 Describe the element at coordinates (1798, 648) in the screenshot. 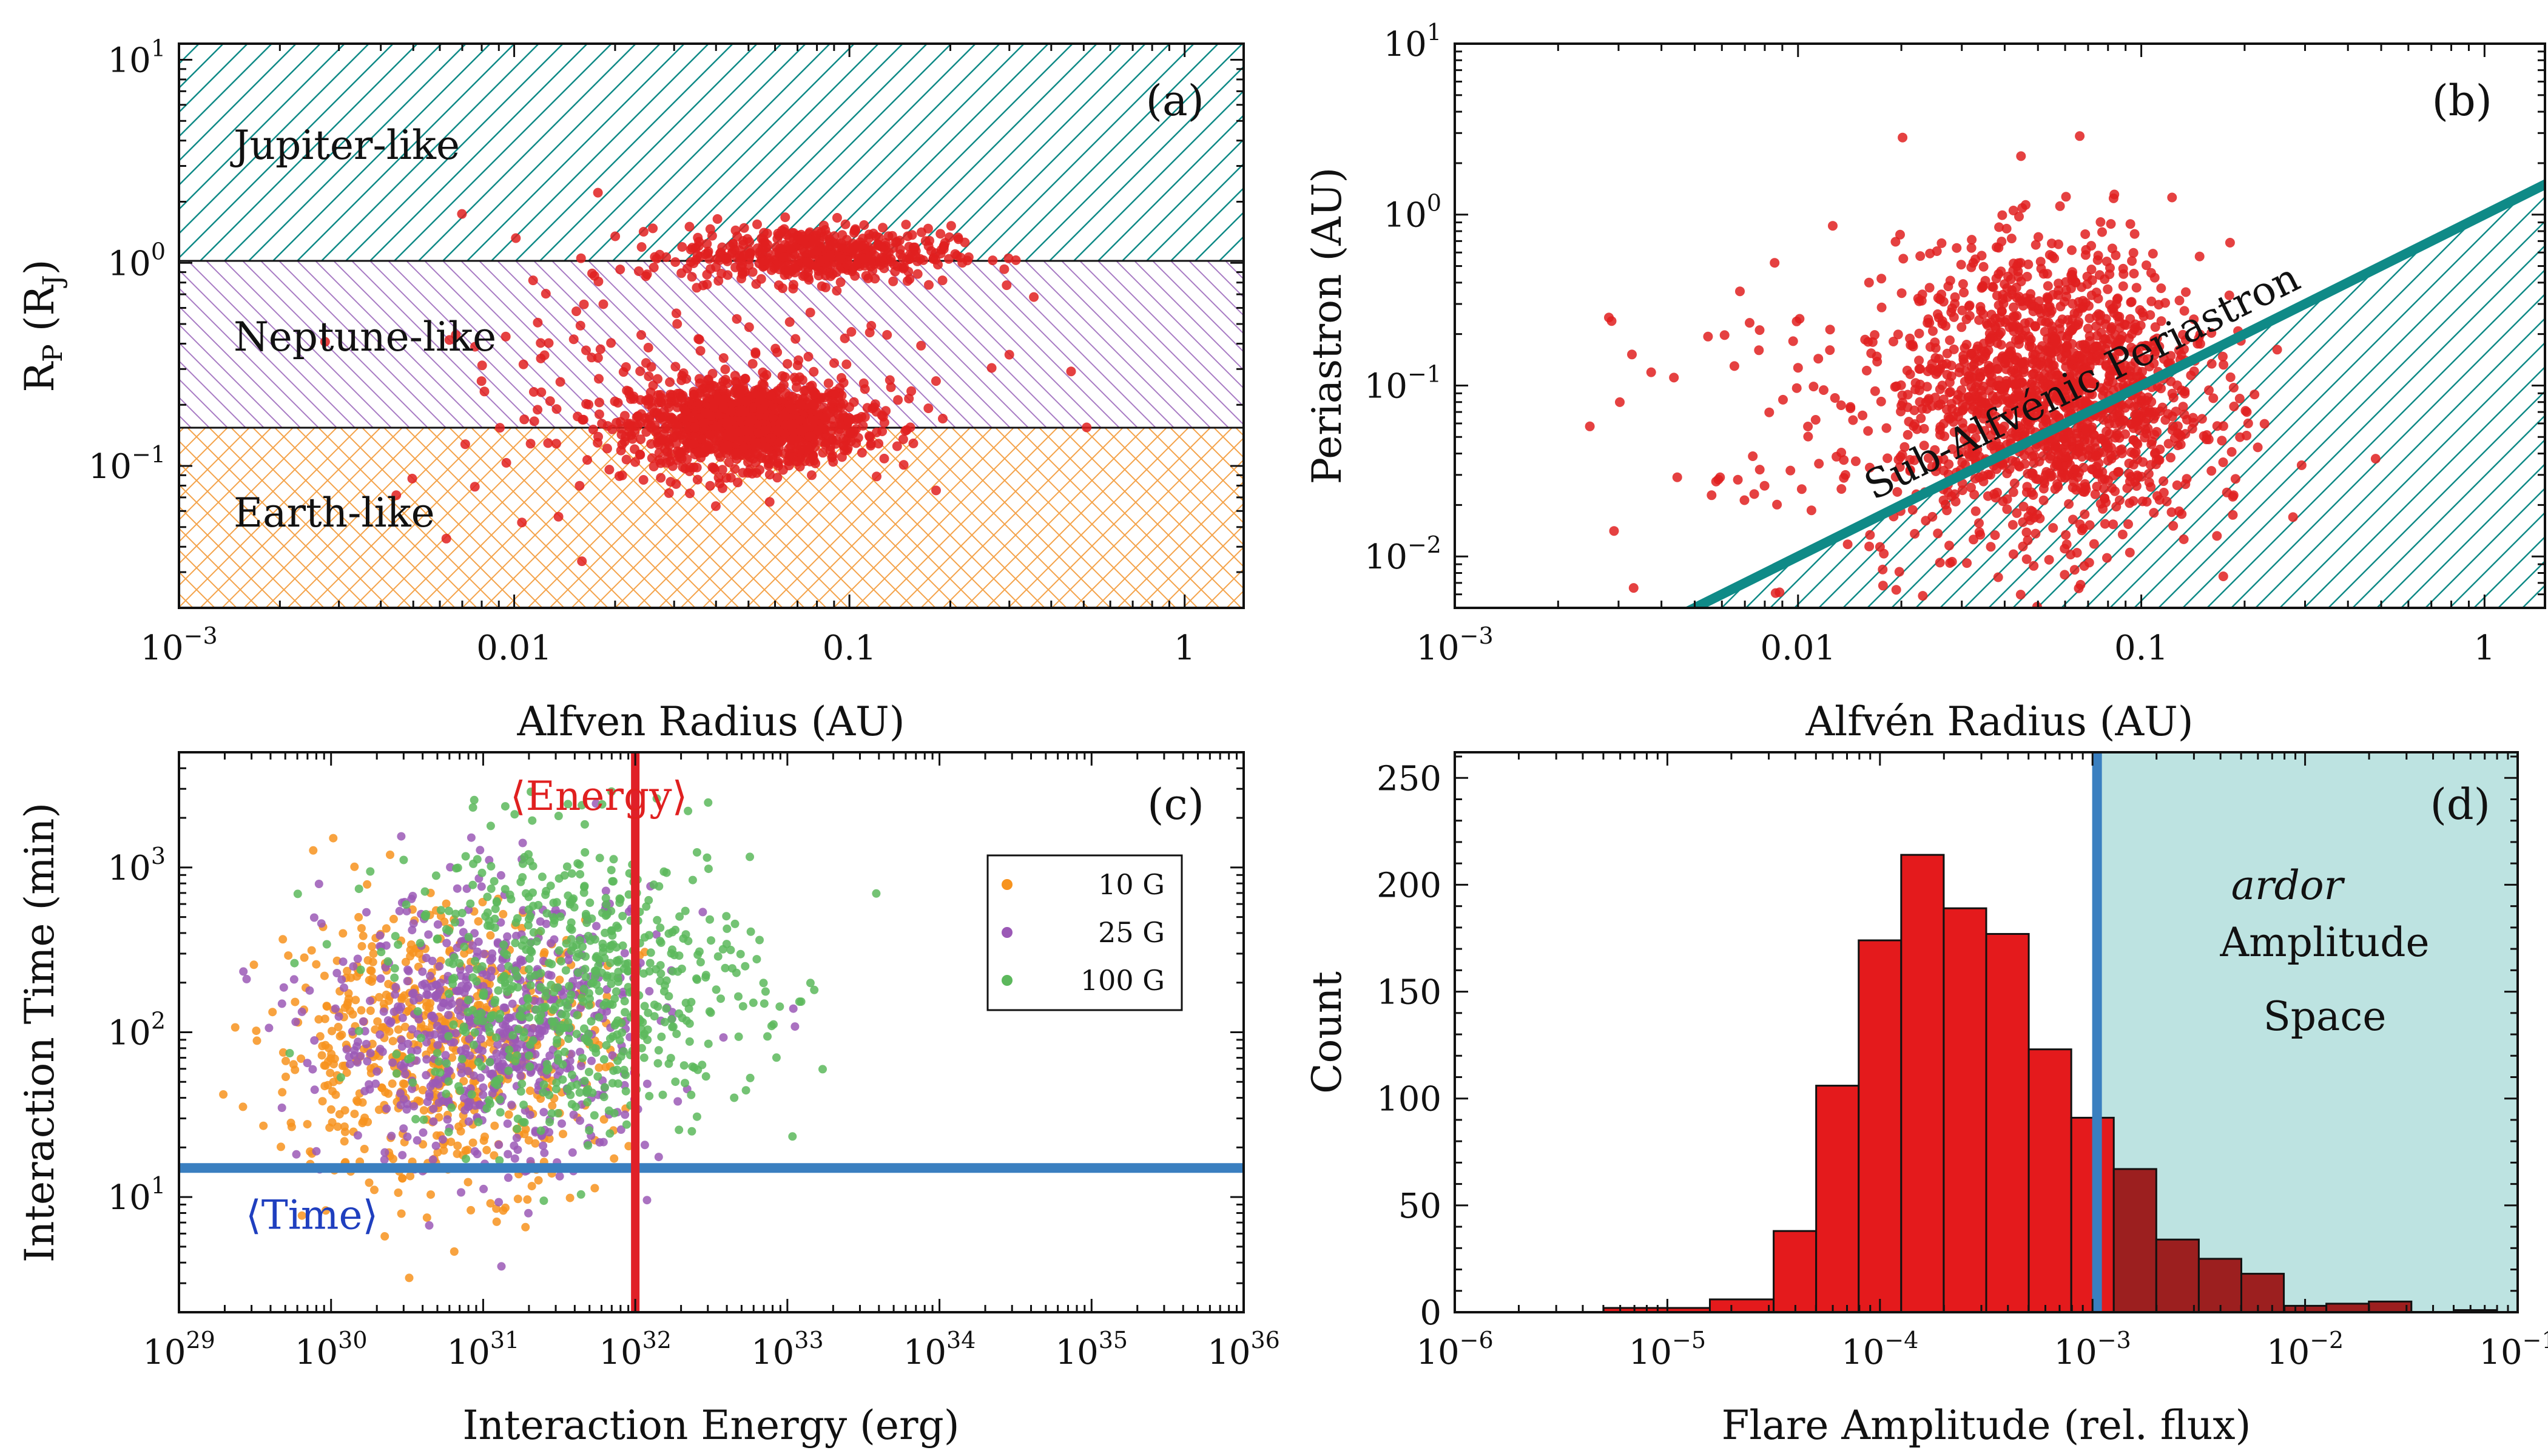

I see `xtick-label-b: 0.01` at that location.